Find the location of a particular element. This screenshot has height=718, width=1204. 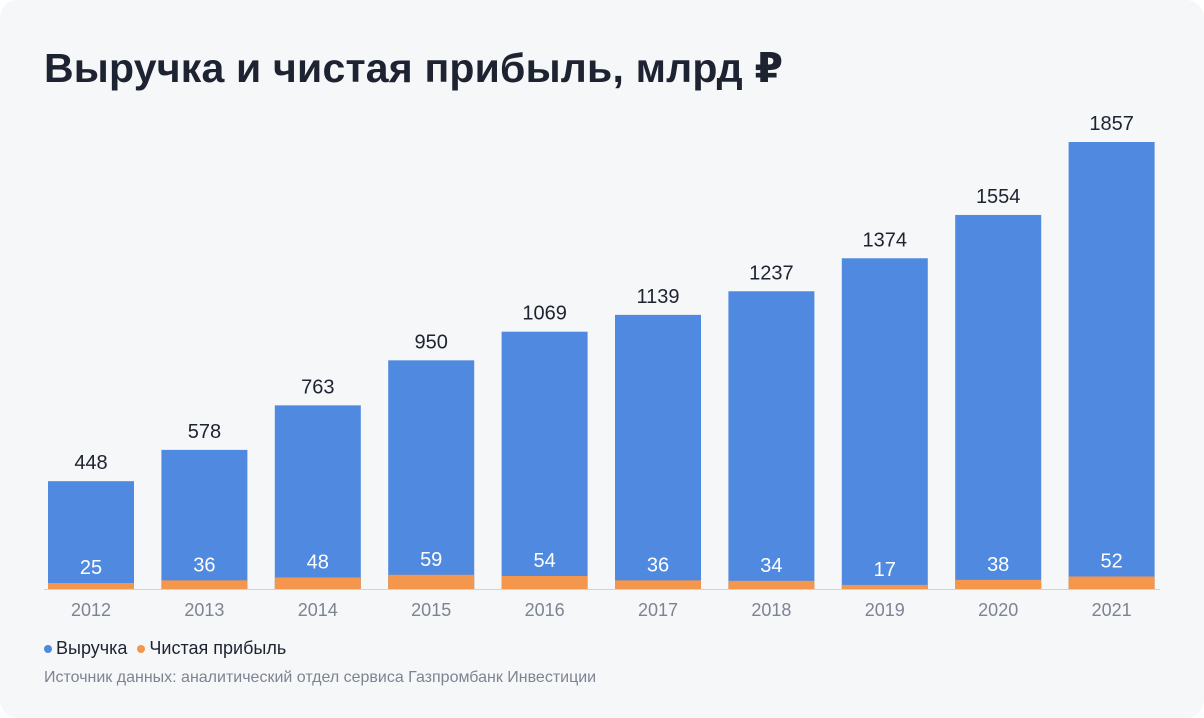

revenue-value-label: 1374 is located at coordinates (885, 240).